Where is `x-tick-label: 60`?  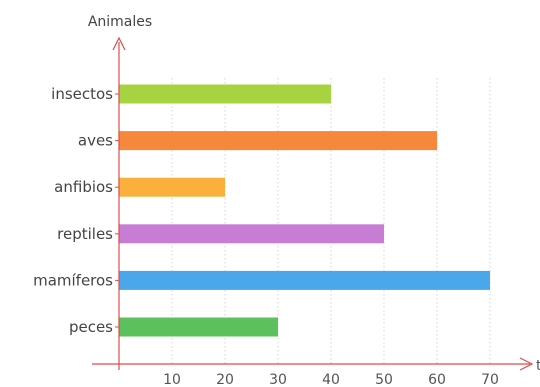
x-tick-label: 60 is located at coordinates (437, 379).